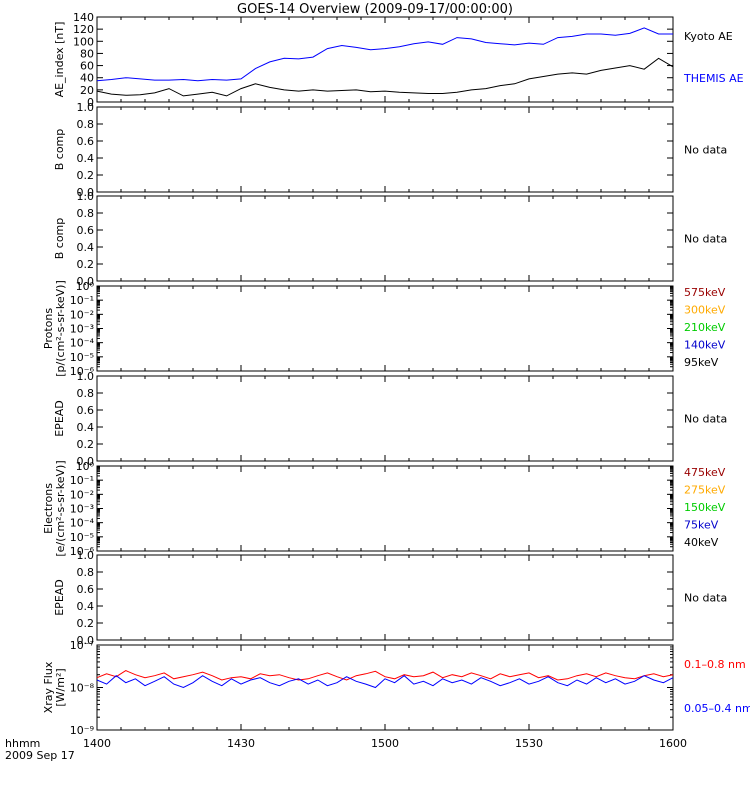  What do you see at coordinates (83, 29) in the screenshot?
I see `y-tick-label: 120` at bounding box center [83, 29].